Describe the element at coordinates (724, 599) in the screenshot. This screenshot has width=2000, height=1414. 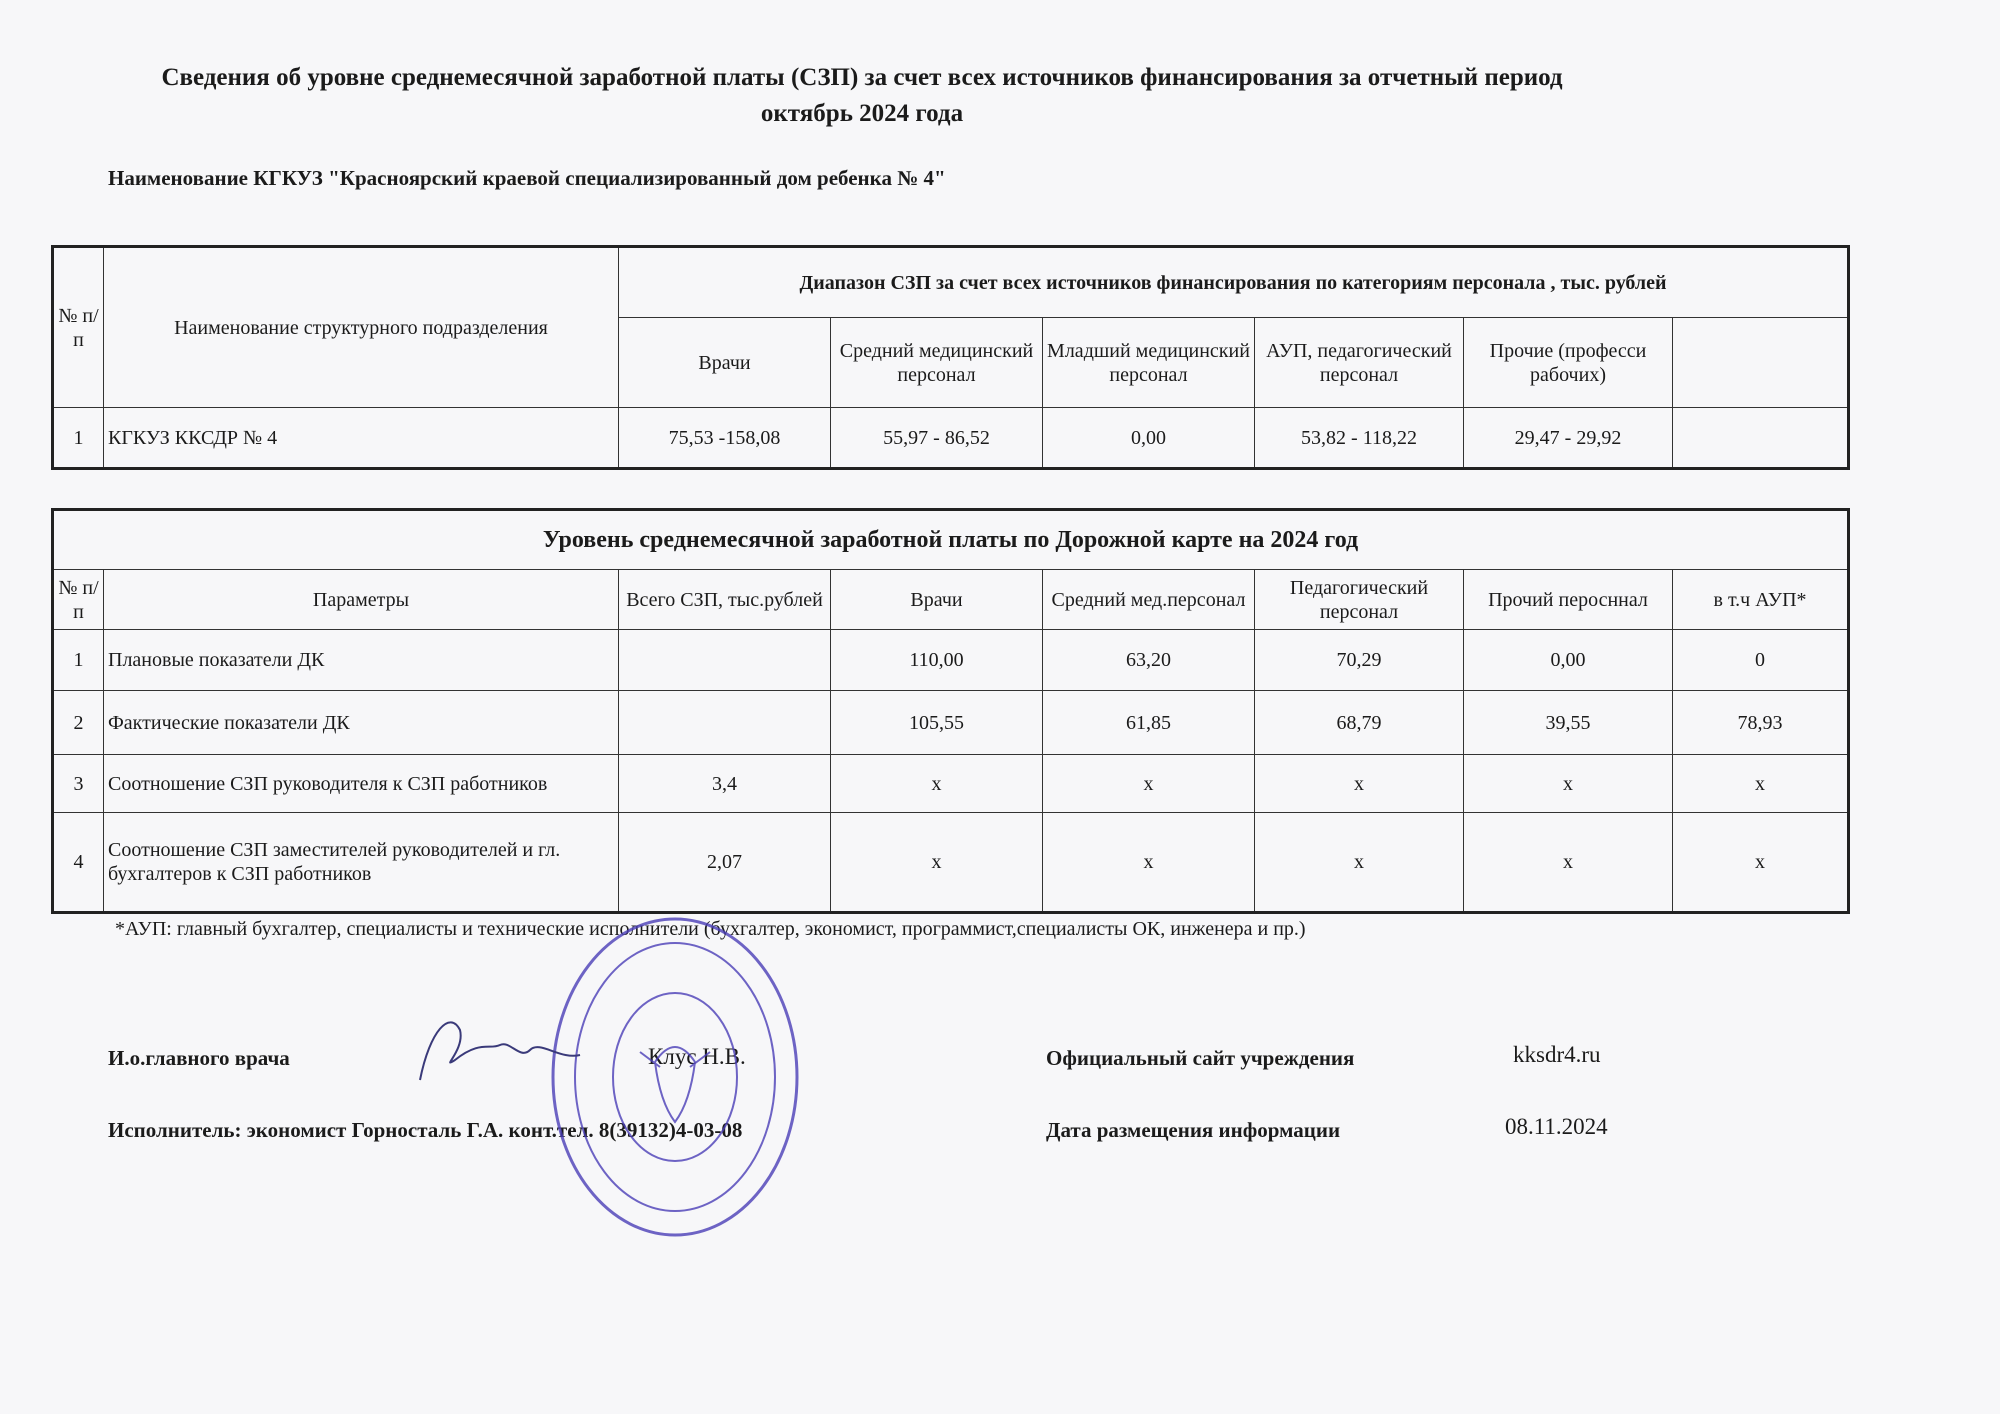
I see `header-col: Всего СЗП, тыс.рублей` at that location.